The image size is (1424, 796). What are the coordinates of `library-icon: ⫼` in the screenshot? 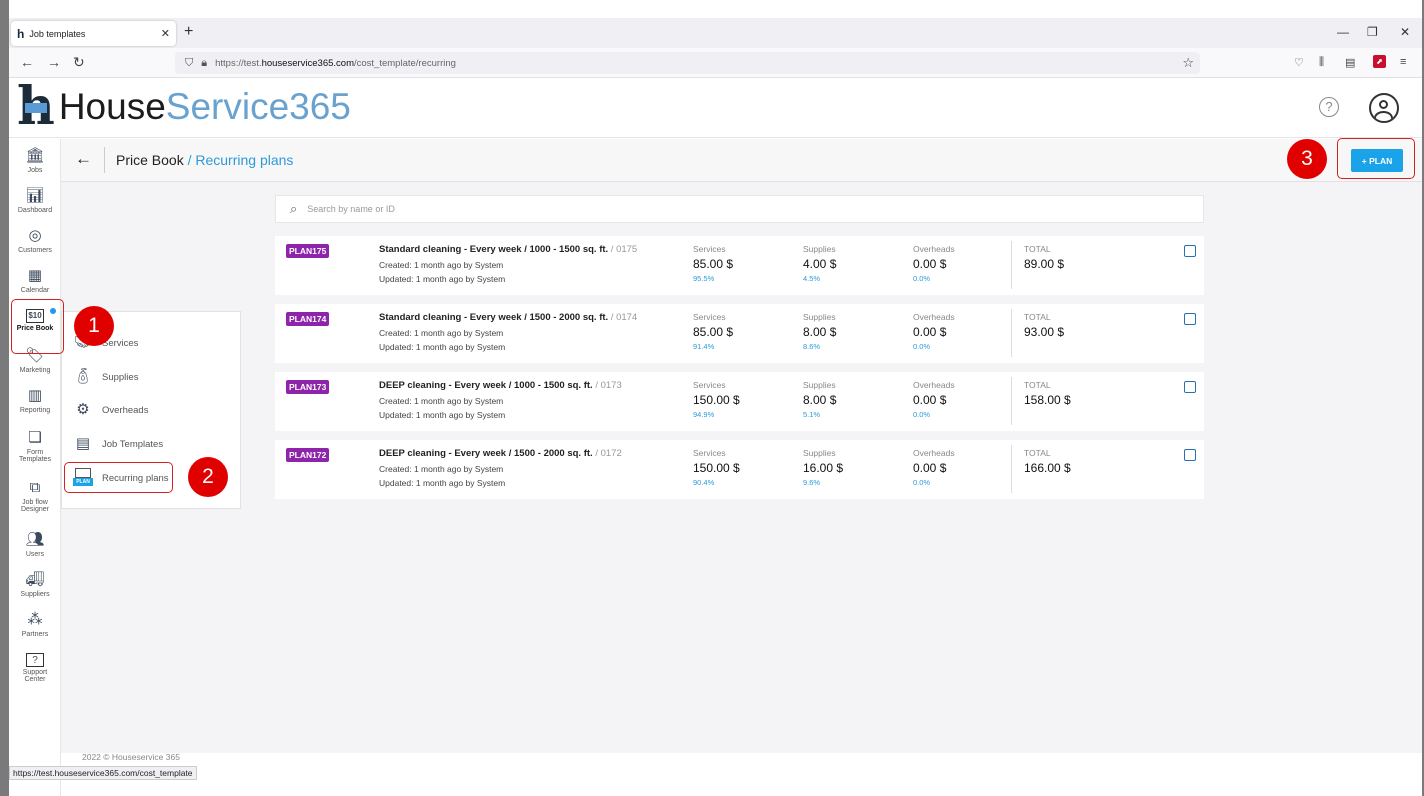 It's located at (1322, 62).